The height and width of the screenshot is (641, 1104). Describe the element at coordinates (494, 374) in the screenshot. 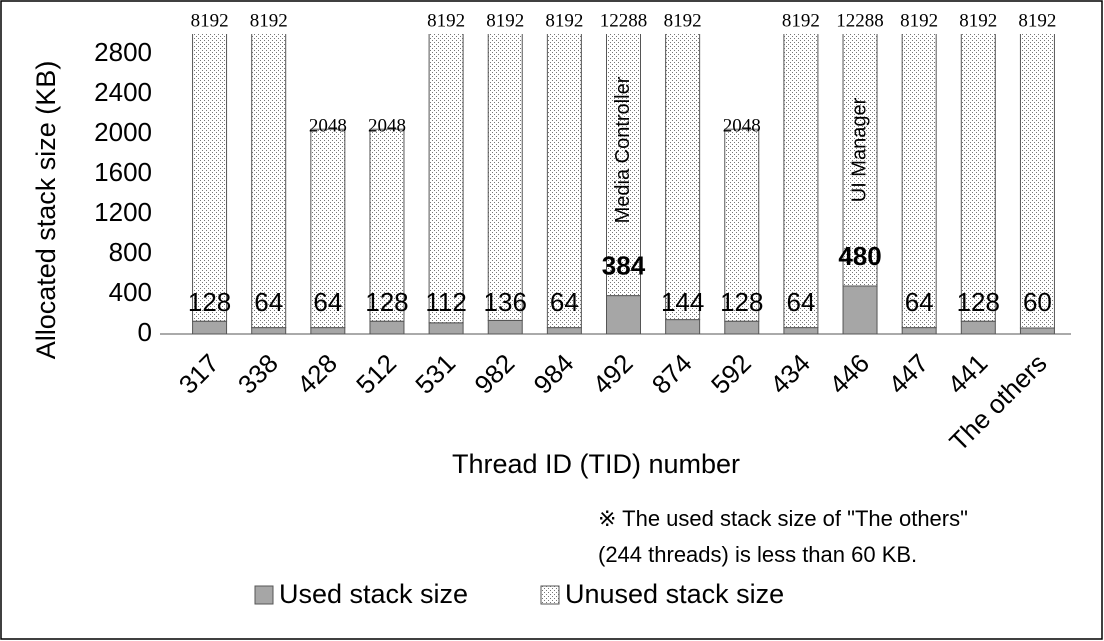

I see `x-tick-label: 982` at that location.